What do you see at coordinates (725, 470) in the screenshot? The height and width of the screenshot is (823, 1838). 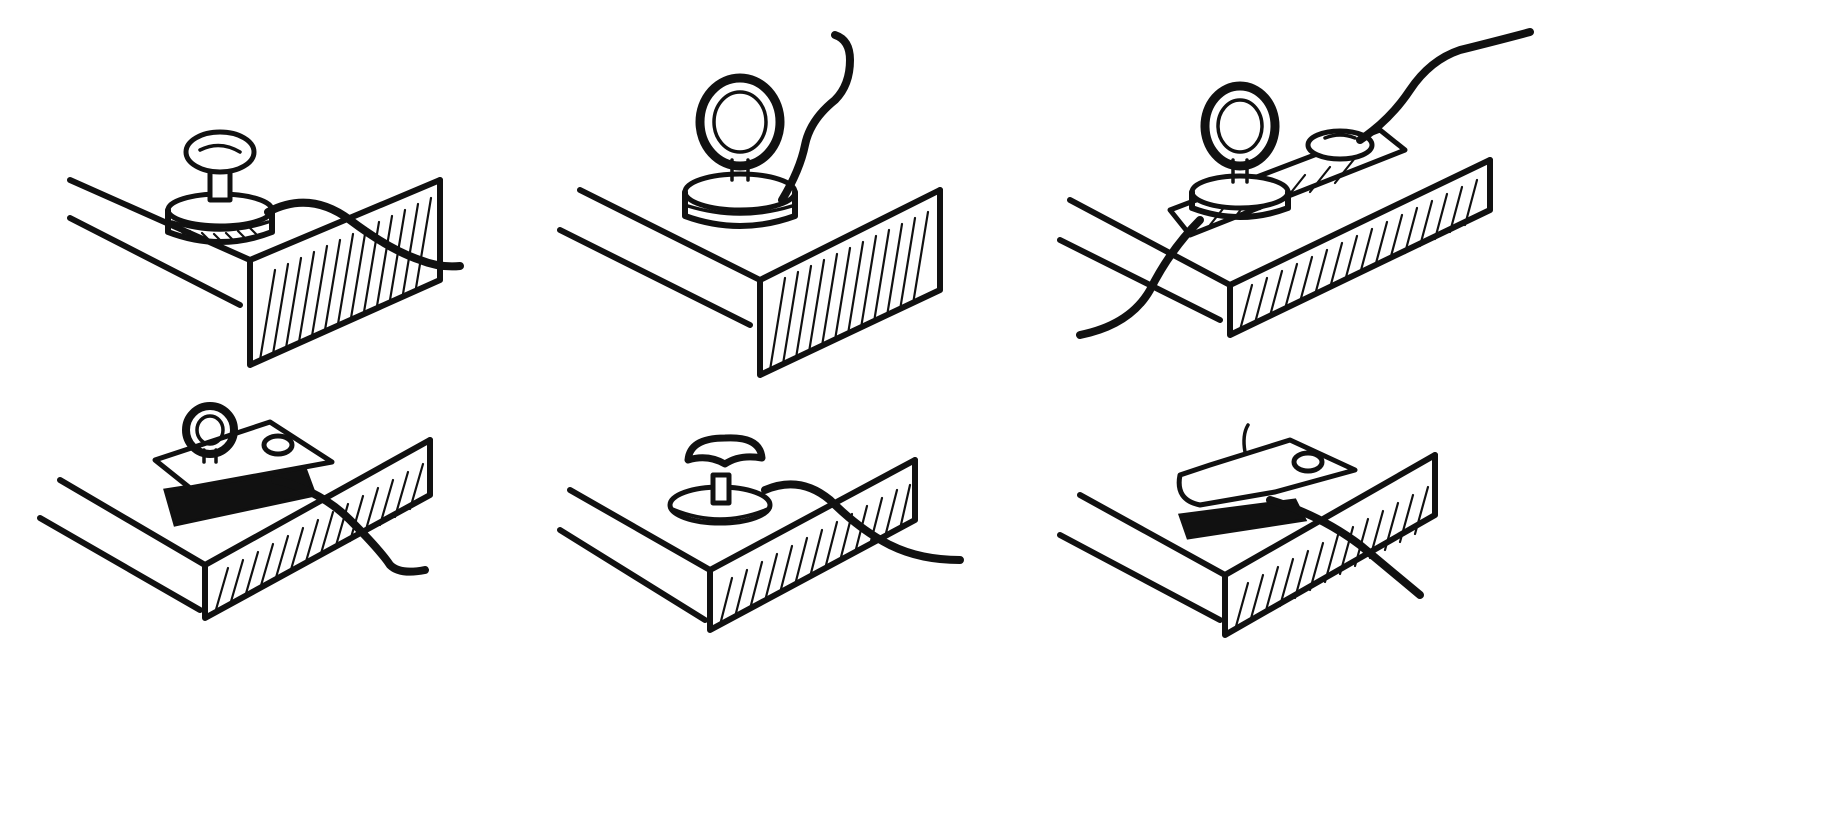 I see `wing-screw-head` at bounding box center [725, 470].